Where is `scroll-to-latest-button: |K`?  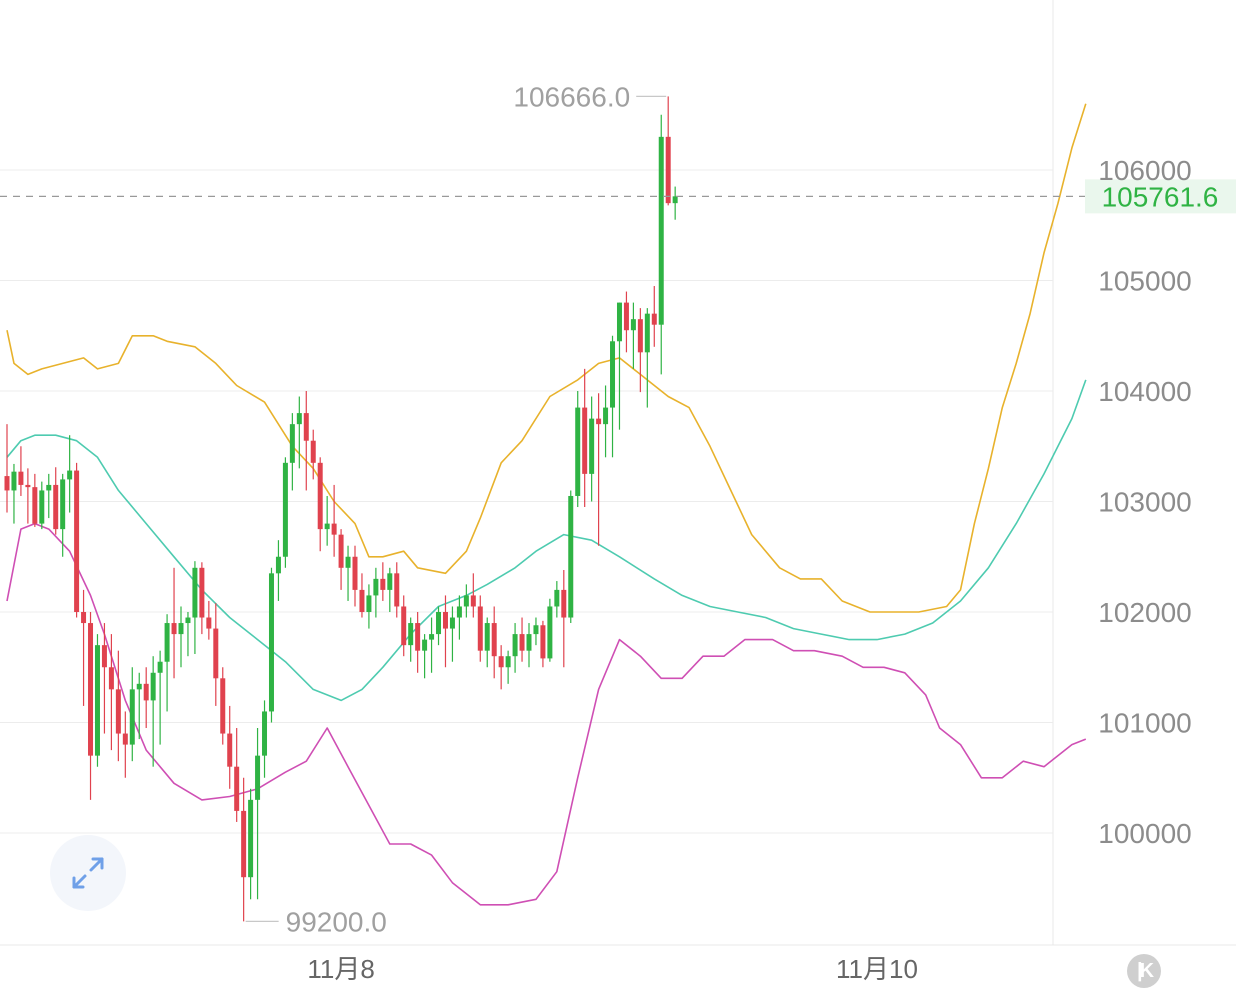
scroll-to-latest-button: |K is located at coordinates (1144, 971).